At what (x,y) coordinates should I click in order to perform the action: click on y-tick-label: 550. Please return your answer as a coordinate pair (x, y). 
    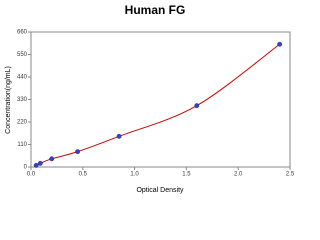
    Looking at the image, I should click on (22, 55).